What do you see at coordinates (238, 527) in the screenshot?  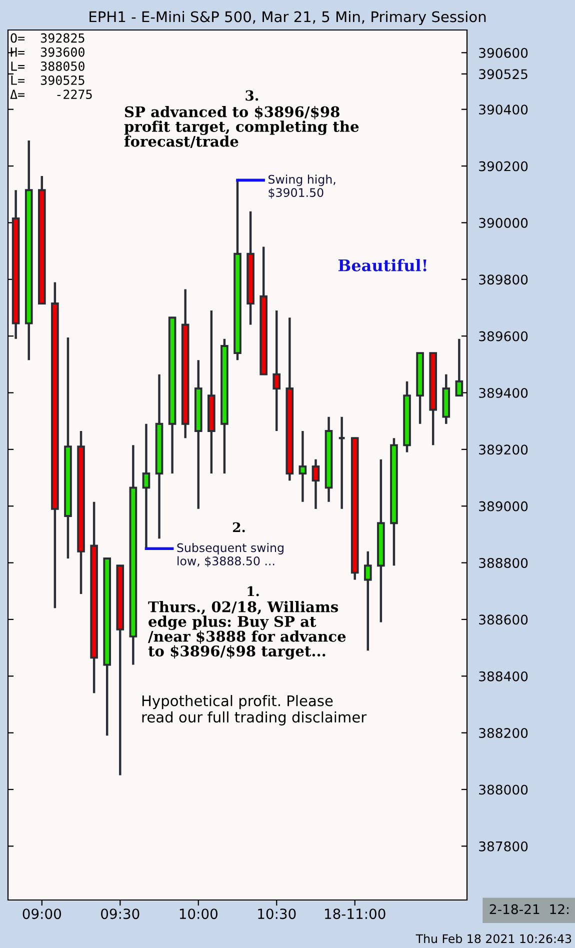 I see `annotation: 2.` at bounding box center [238, 527].